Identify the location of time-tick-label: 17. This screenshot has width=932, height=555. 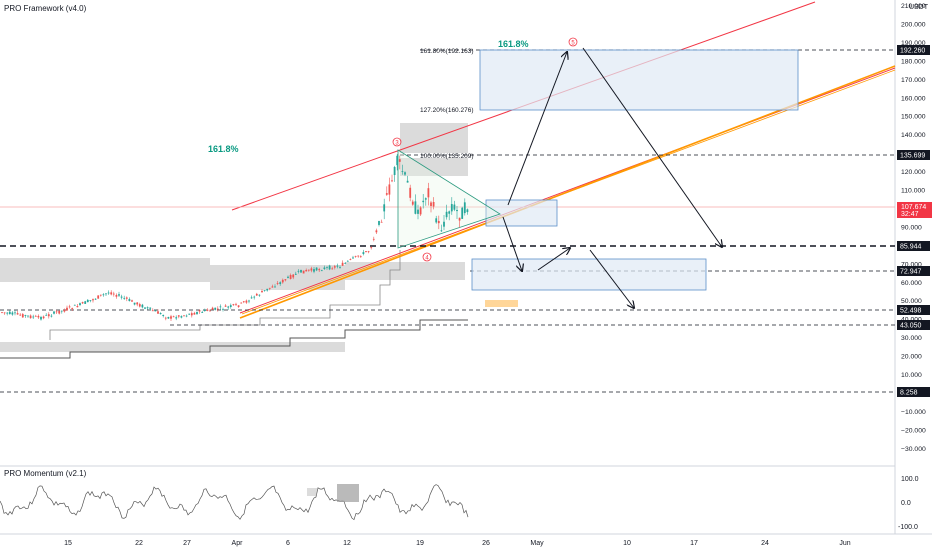
(694, 543).